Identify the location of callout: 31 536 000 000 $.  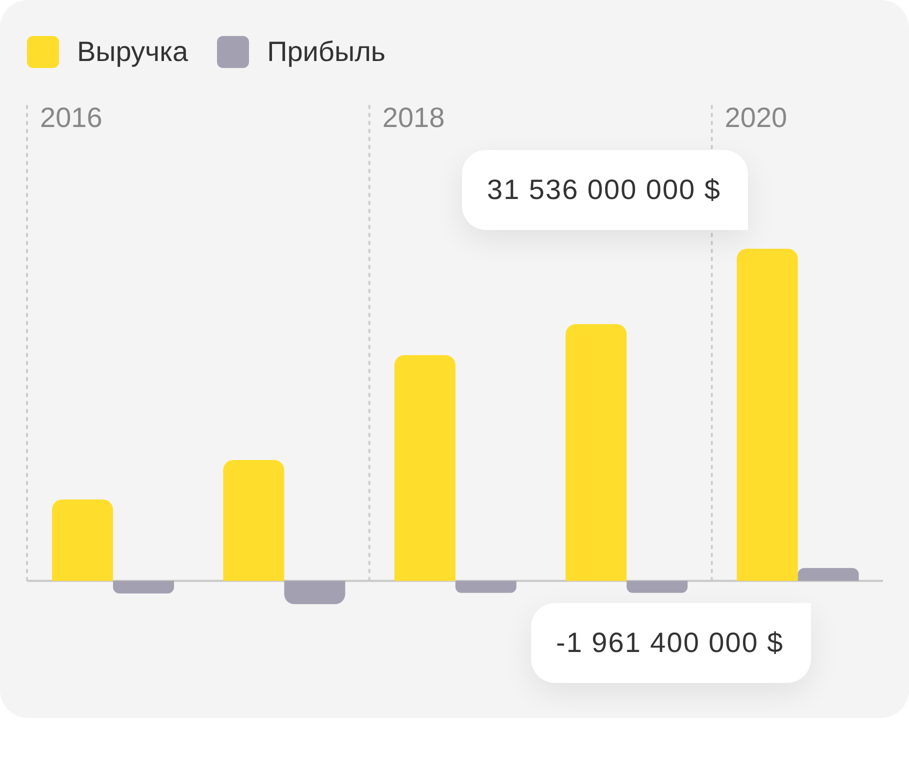
(605, 190).